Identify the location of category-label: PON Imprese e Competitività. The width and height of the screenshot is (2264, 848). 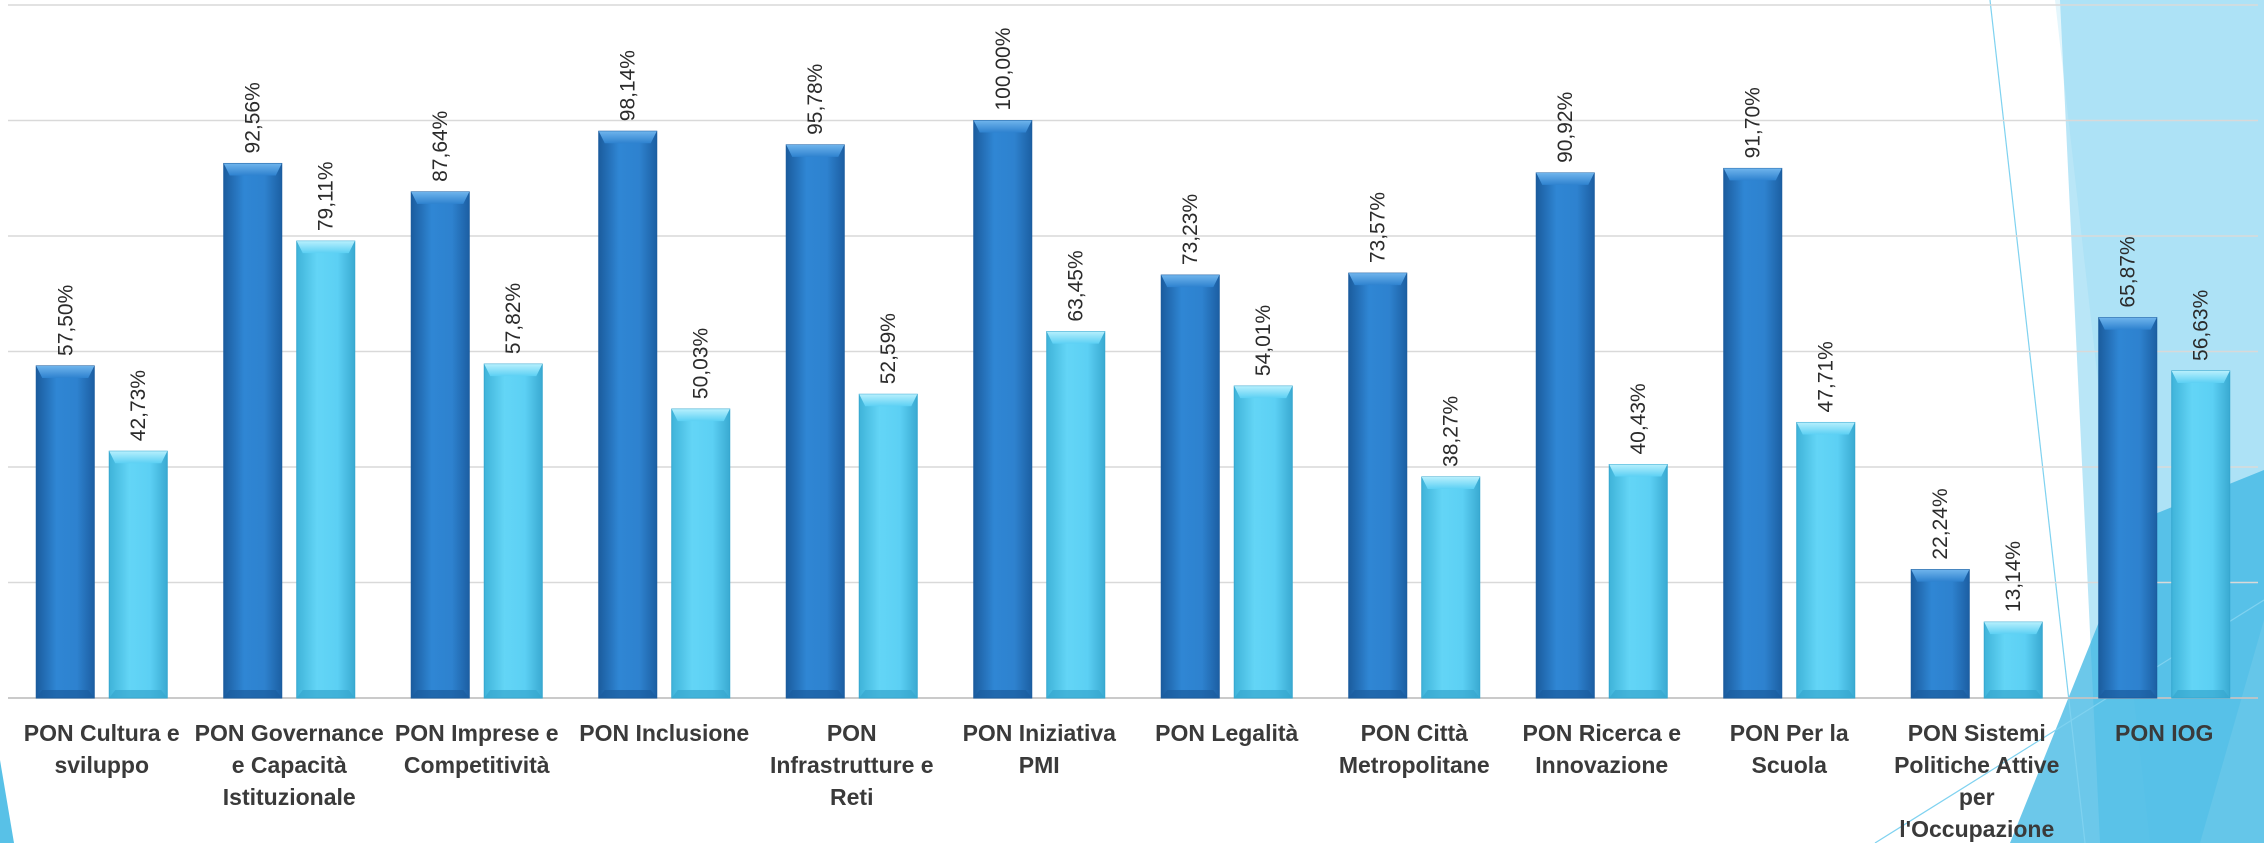
(477, 749).